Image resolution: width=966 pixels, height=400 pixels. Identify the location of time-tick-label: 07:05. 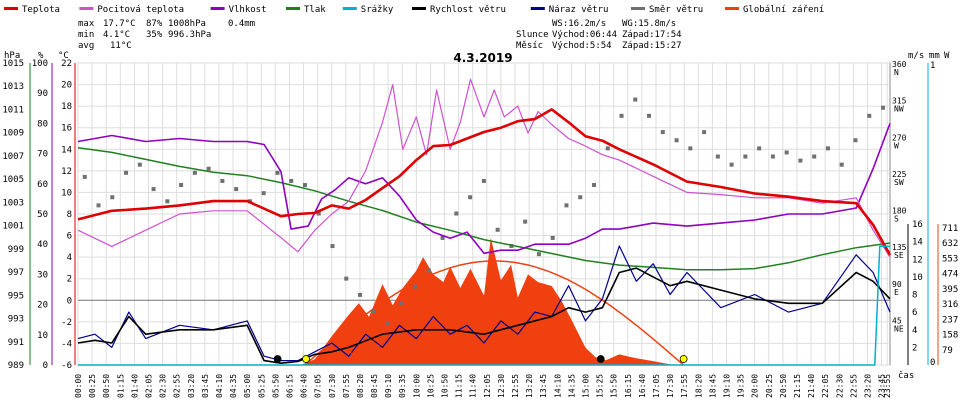
(318, 386).